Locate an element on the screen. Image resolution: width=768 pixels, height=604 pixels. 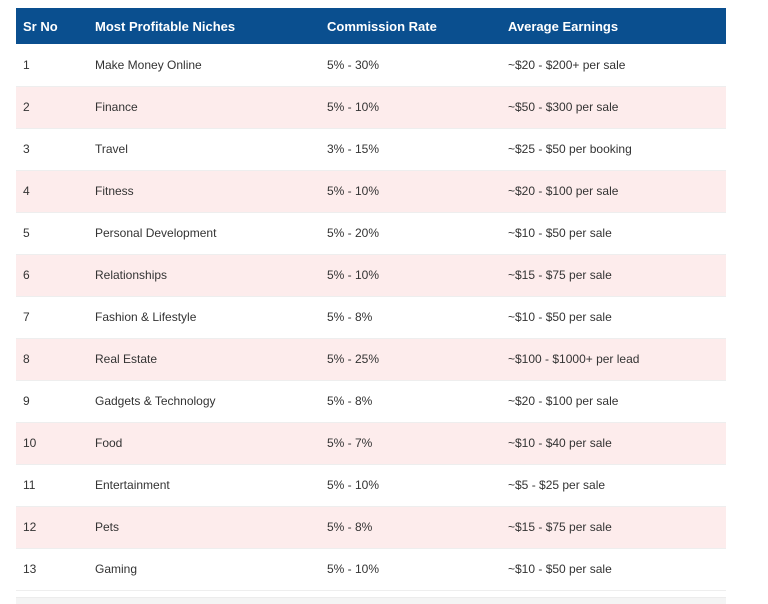
next-row-edge is located at coordinates (371, 600).